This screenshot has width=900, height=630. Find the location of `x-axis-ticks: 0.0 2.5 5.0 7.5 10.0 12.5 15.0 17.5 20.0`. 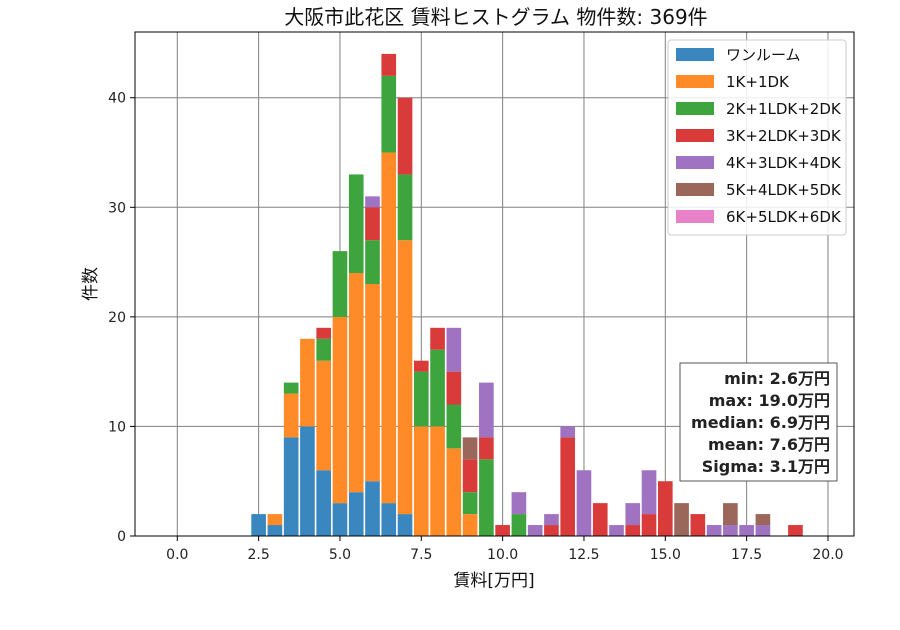

x-axis-ticks: 0.0 2.5 5.0 7.5 10.0 12.5 15.0 17.5 20.0 is located at coordinates (505, 549).